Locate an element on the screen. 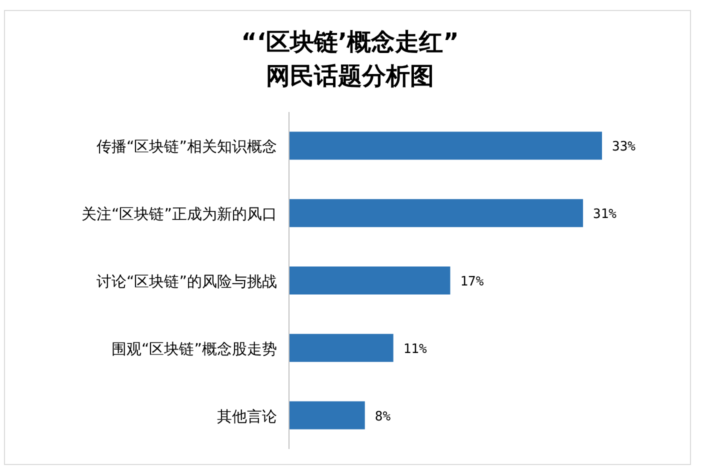 The height and width of the screenshot is (476, 701). data-label: 17% is located at coordinates (472, 282).